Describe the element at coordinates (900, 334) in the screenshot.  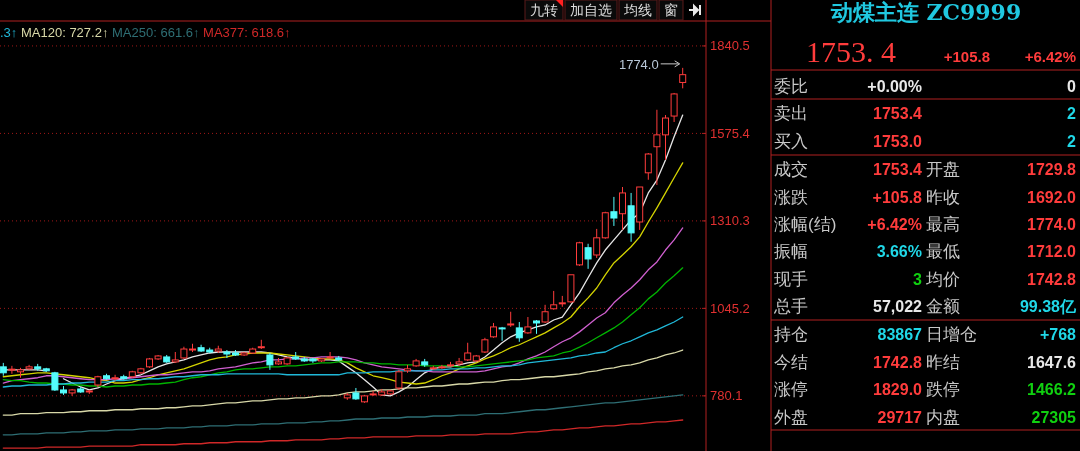
I see `text: 83867` at that location.